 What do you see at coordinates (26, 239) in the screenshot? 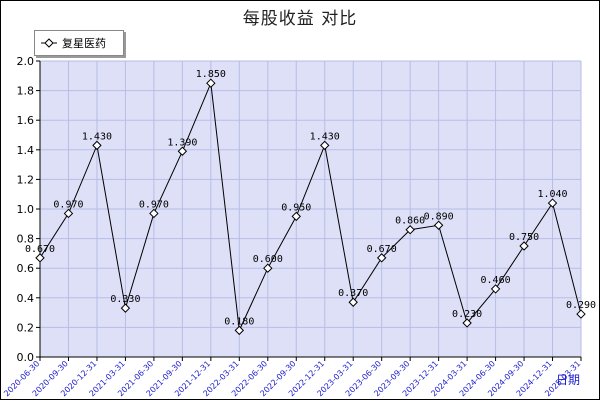
I see `y-tick-label: 0.8` at bounding box center [26, 239].